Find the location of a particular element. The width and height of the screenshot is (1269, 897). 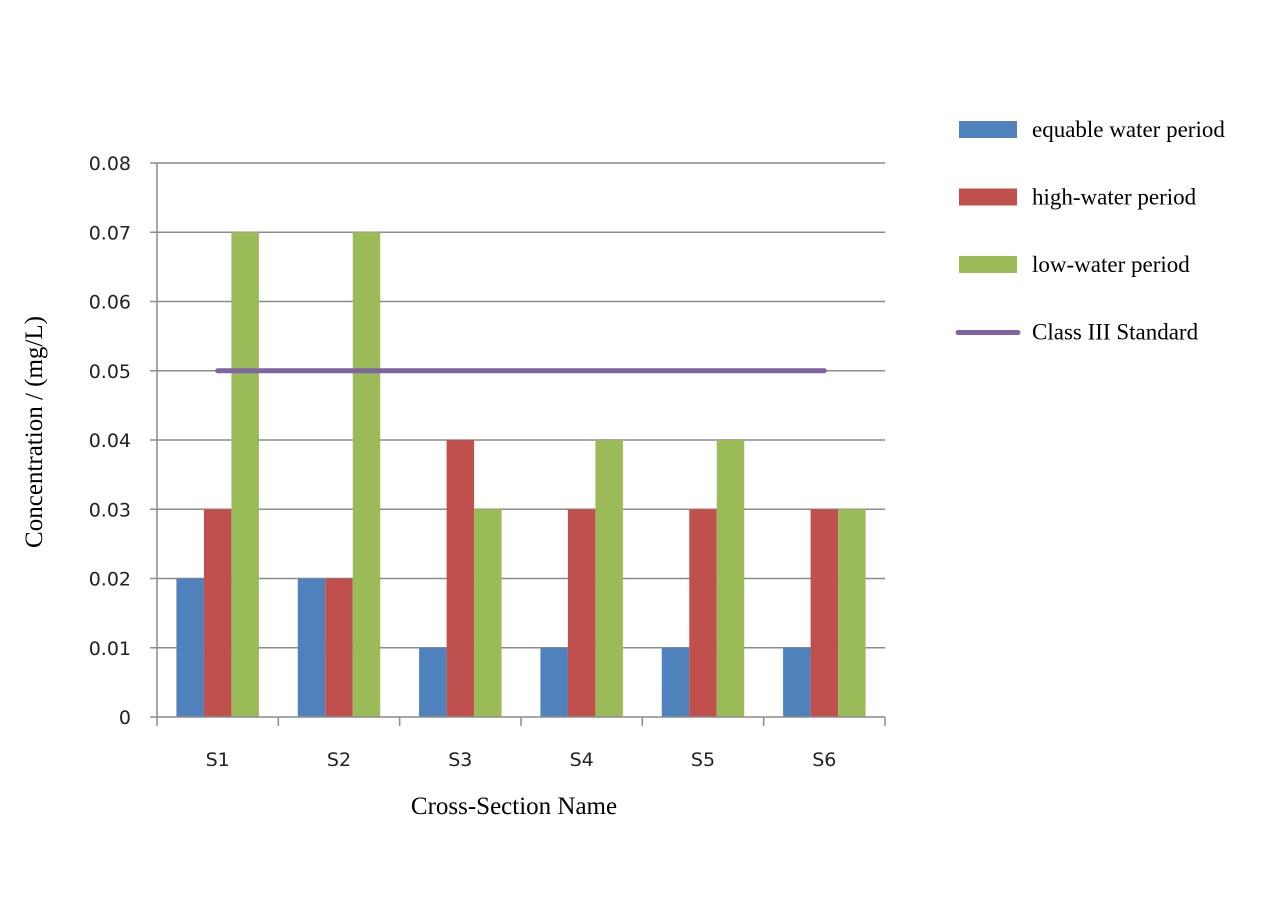

legend-label: Class III Standard is located at coordinates (1115, 332).